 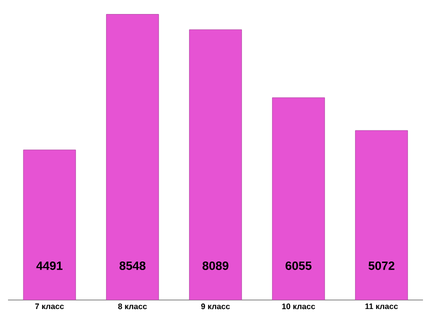 I want to click on data-label: 8089, so click(x=215, y=265).